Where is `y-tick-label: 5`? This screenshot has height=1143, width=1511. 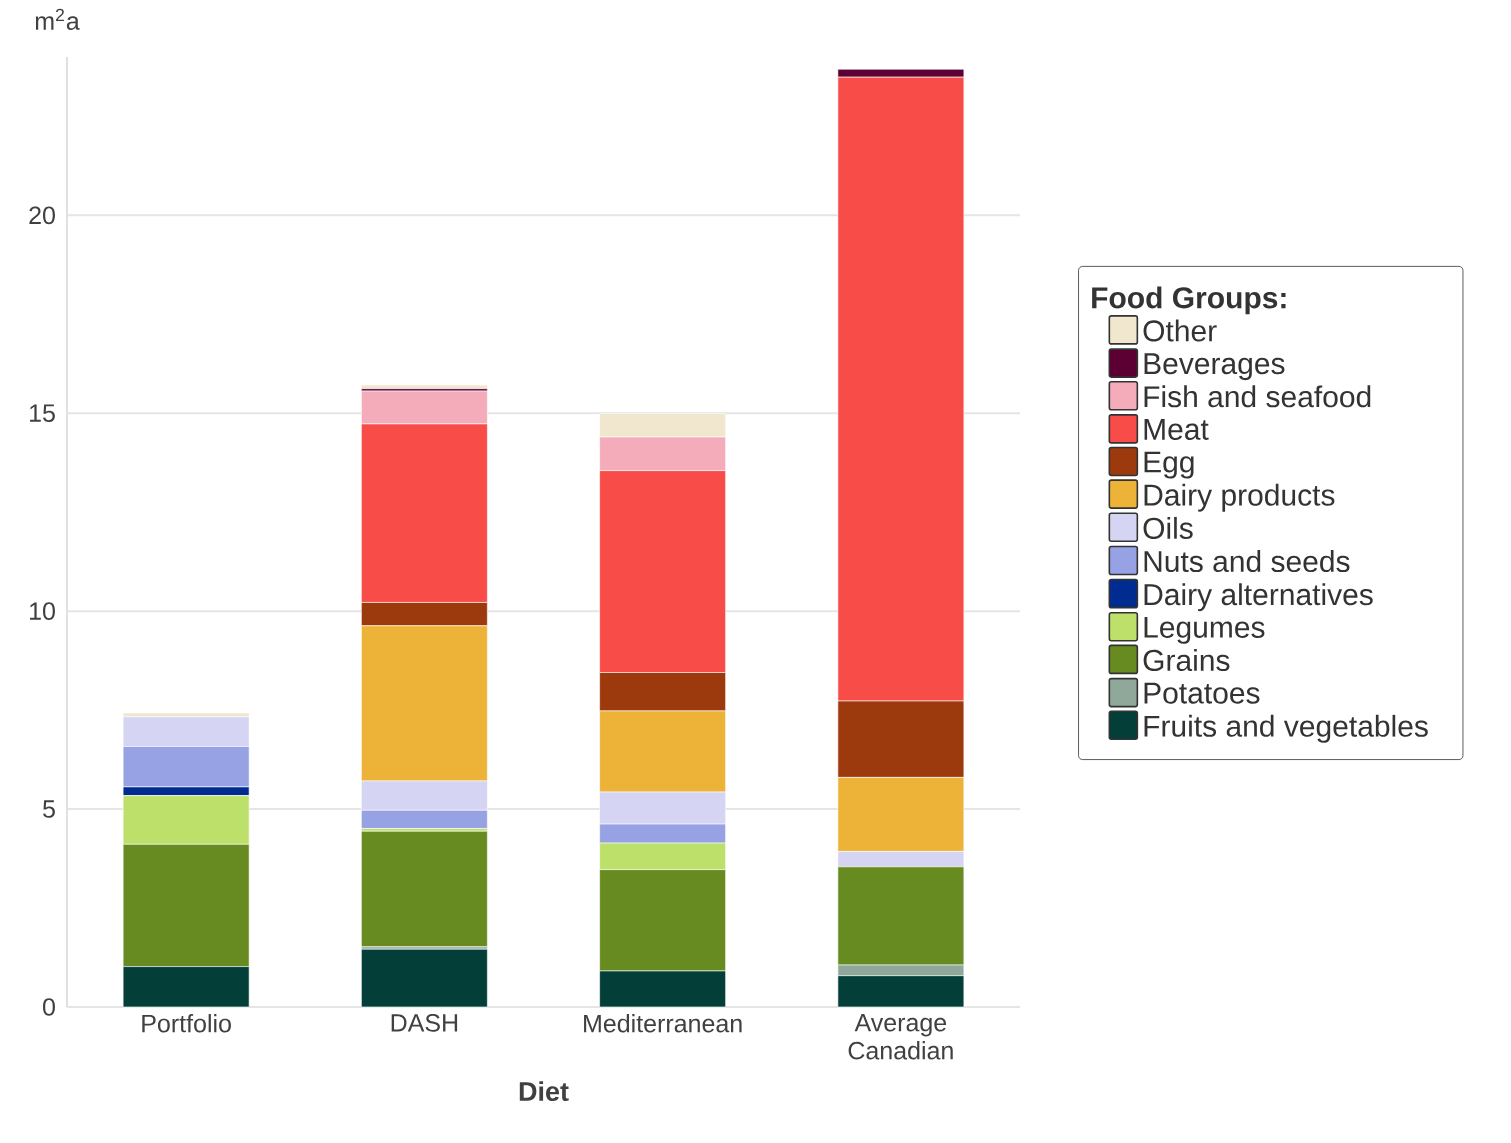
y-tick-label: 5 is located at coordinates (49, 809).